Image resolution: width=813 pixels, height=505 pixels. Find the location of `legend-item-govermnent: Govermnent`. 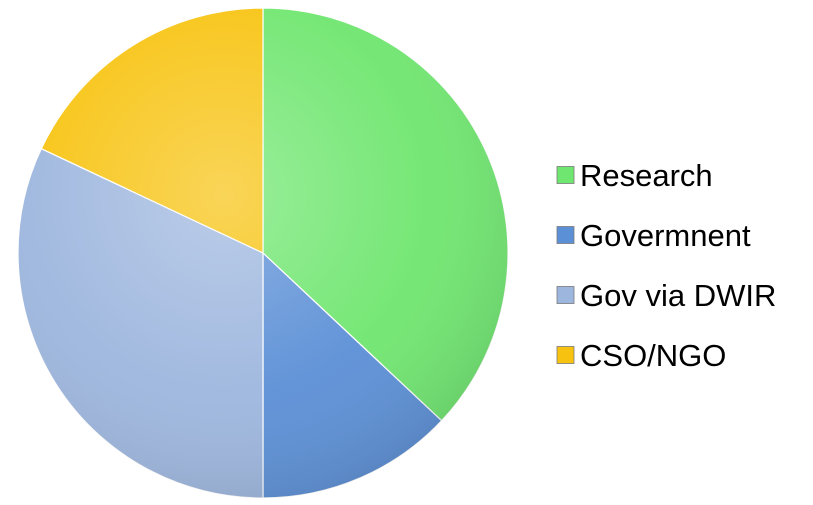

legend-item-govermnent: Govermnent is located at coordinates (653, 235).